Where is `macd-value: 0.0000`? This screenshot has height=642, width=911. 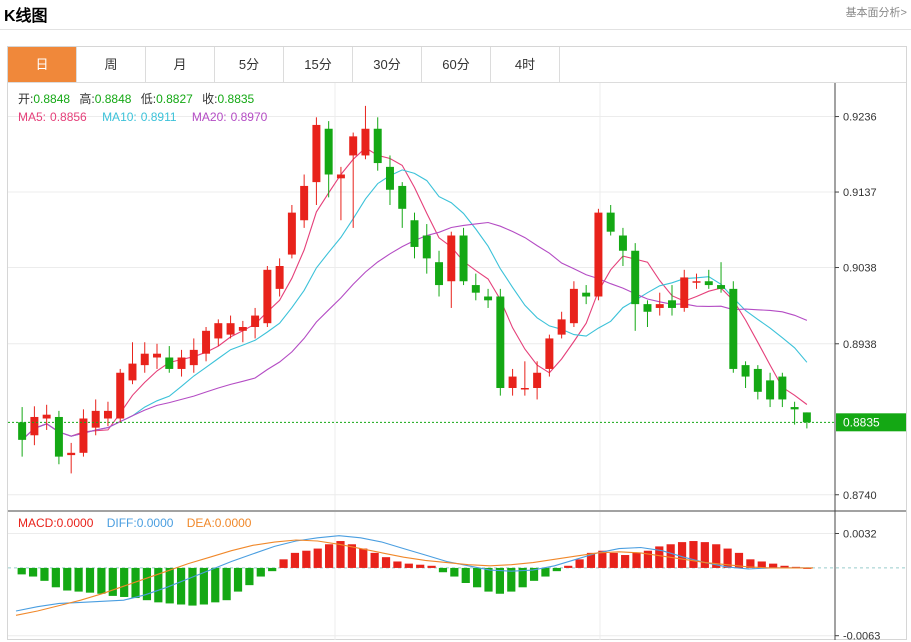 macd-value: 0.0000 is located at coordinates (75, 523).